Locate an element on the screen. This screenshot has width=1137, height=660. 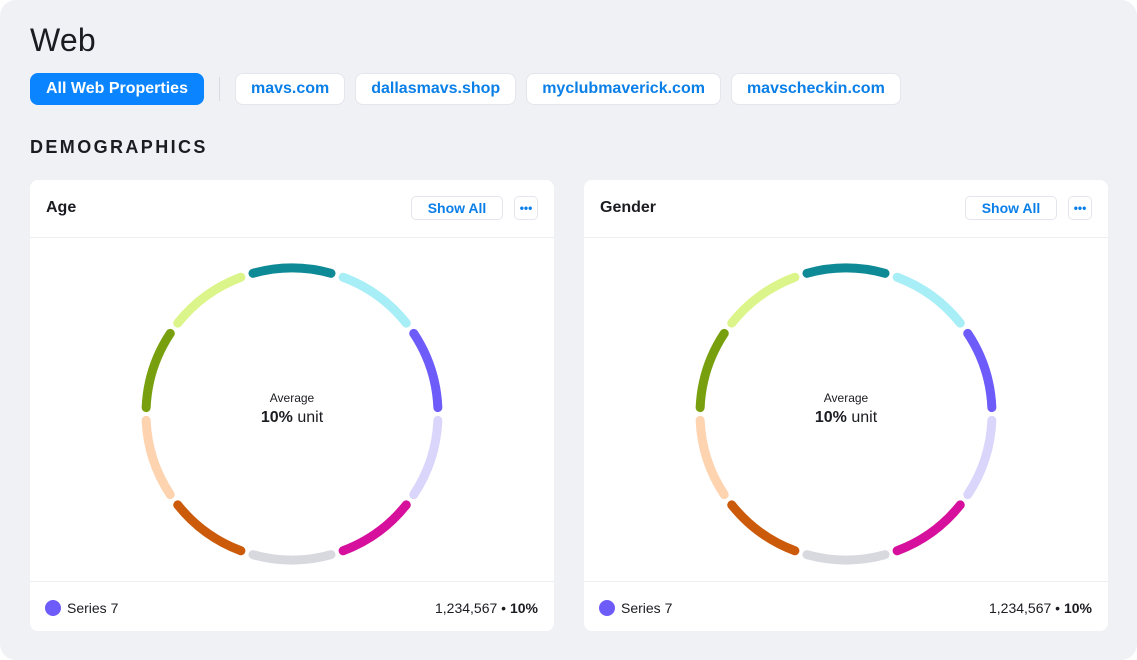
tab-mavscheckin-com: mavscheckin.com is located at coordinates (815, 89).